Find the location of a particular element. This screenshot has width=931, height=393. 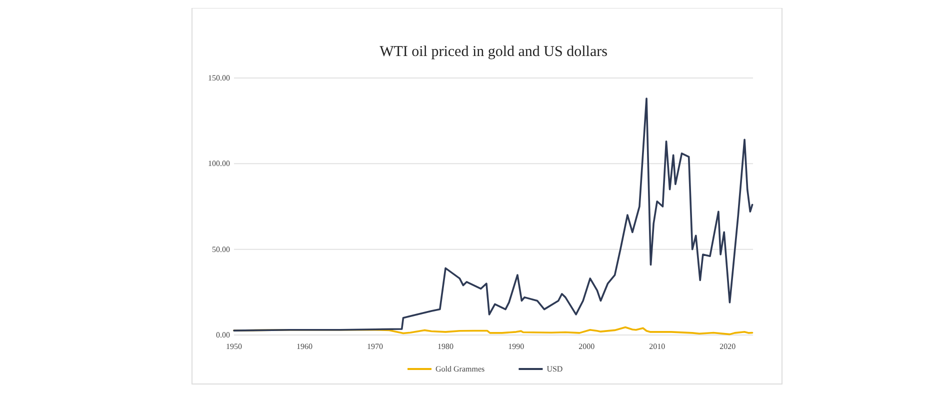

legend-label: Gold Grammes is located at coordinates (460, 369).